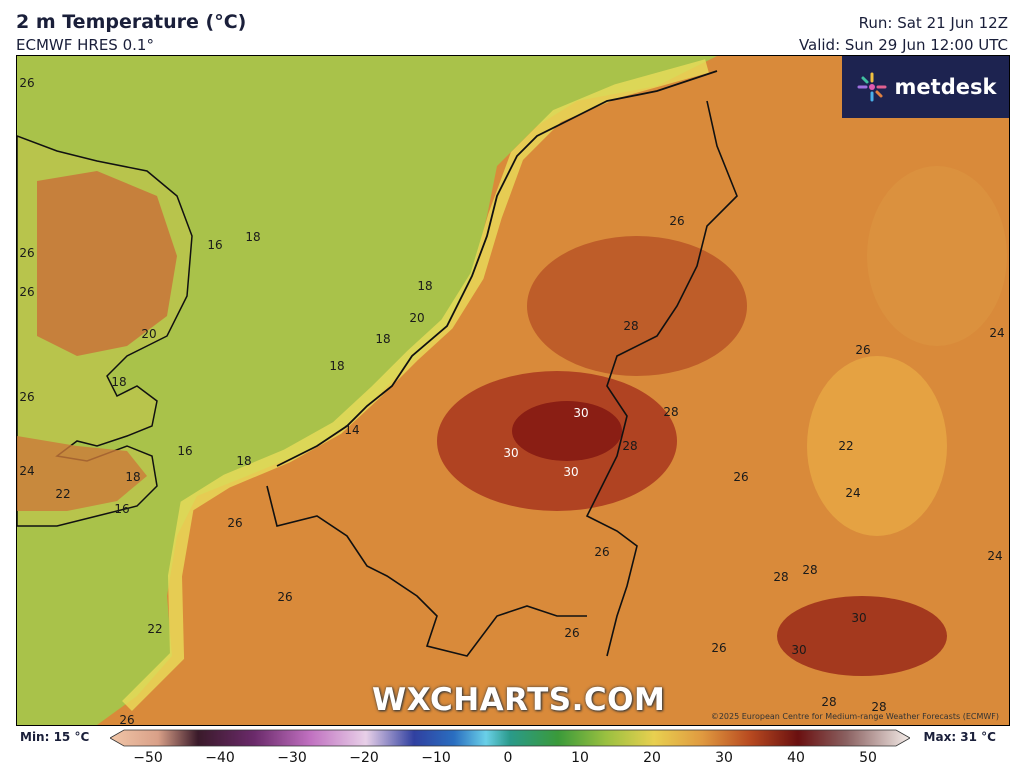 The width and height of the screenshot is (1024, 784). What do you see at coordinates (868, 758) in the screenshot?
I see `legend-tick: 50` at bounding box center [868, 758].